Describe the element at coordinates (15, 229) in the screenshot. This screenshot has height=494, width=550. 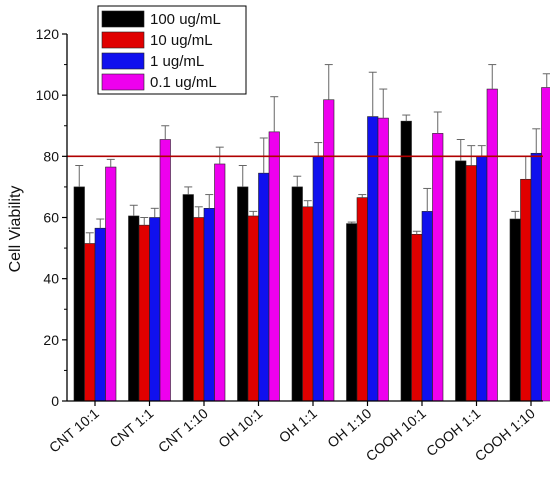
I see `y-axis-title: Cell Viability` at that location.